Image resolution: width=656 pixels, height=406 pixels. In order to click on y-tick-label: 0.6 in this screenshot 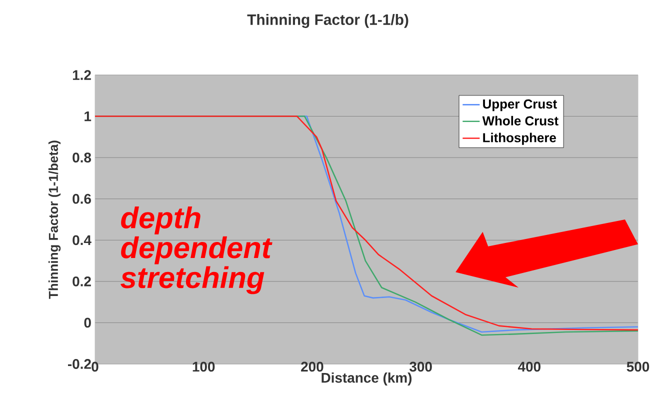, I will do `click(81, 199)`.